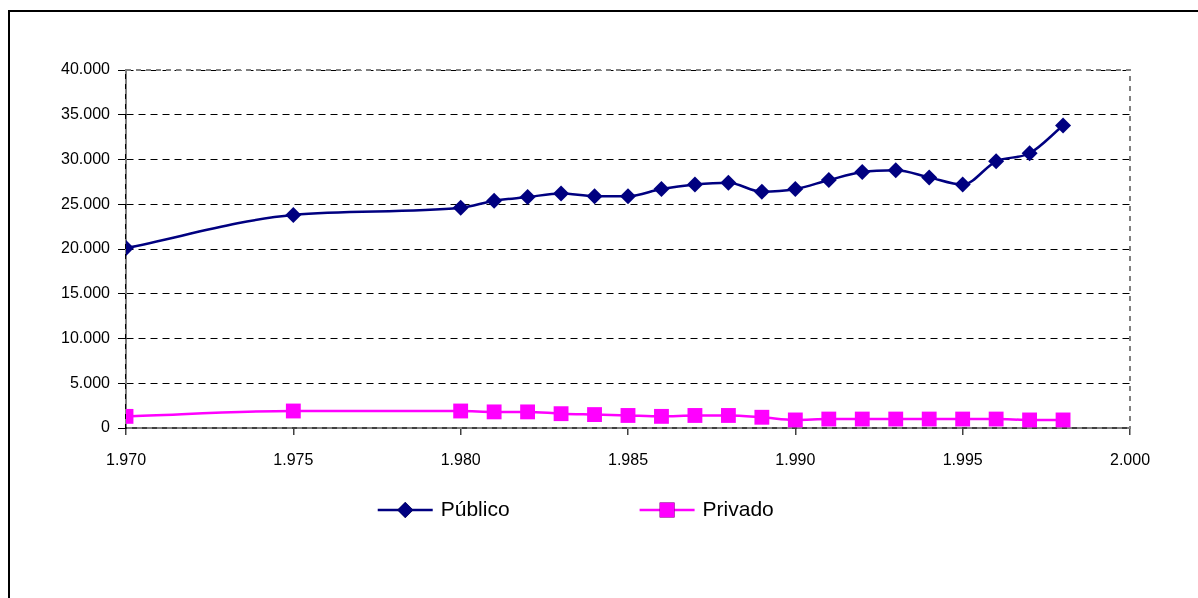  I want to click on x-tick-label: 2.000, so click(1130, 460).